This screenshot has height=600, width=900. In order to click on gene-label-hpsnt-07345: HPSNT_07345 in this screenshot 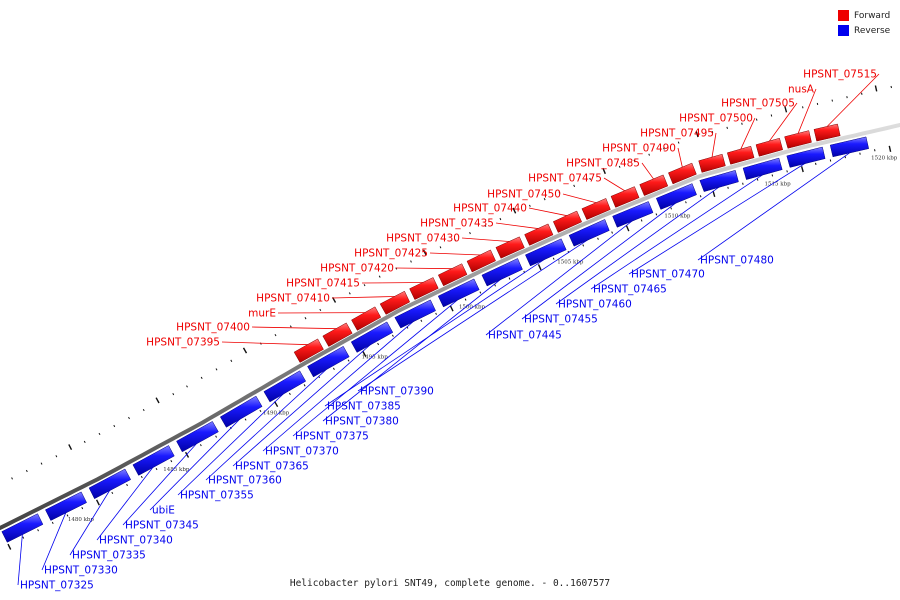, I will do `click(162, 526)`.